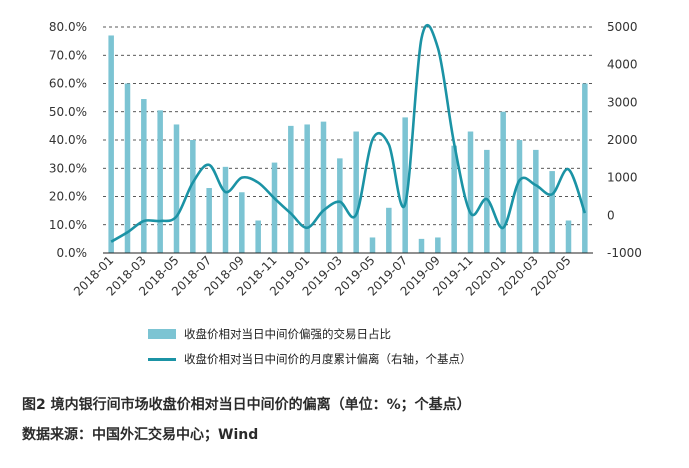  I want to click on y-right-tick-label: 1000, so click(622, 178).